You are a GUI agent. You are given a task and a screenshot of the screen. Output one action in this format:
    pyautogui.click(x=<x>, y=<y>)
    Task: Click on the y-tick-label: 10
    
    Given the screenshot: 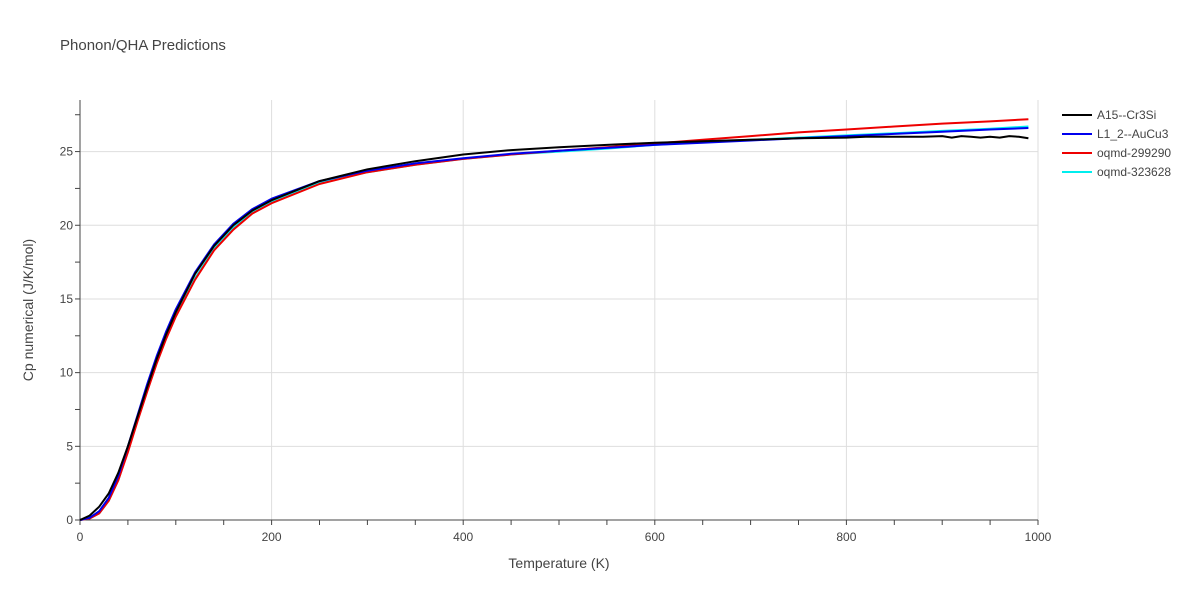 What is the action you would take?
    pyautogui.click(x=67, y=373)
    